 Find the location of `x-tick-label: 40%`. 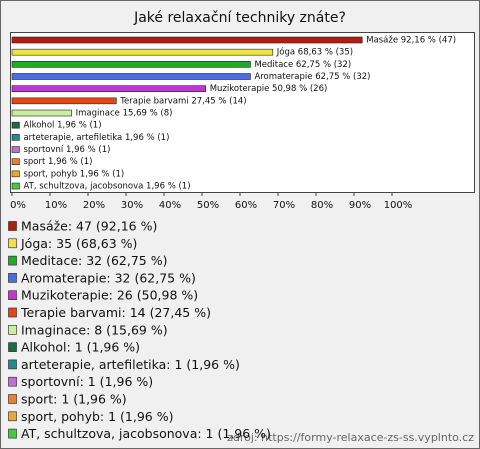

x-tick-label: 40% is located at coordinates (170, 205).